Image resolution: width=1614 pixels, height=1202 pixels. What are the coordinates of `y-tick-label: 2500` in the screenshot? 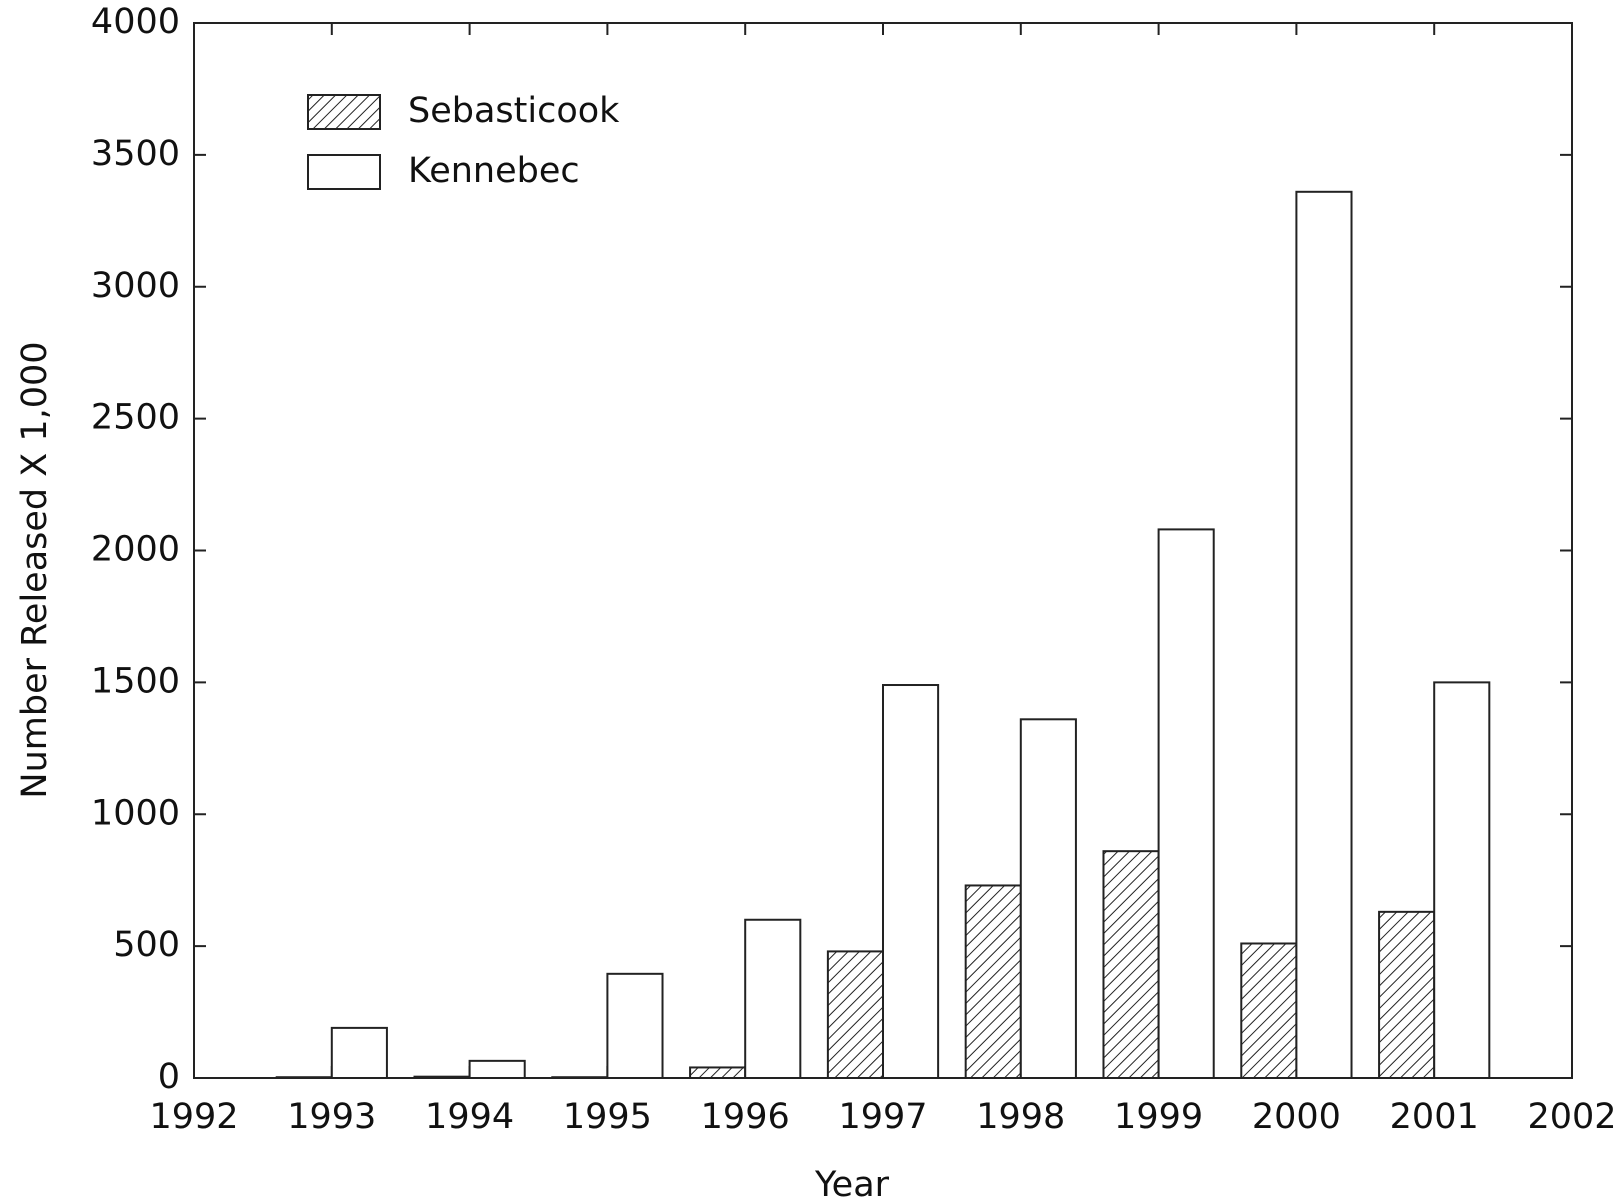 It's located at (135, 418).